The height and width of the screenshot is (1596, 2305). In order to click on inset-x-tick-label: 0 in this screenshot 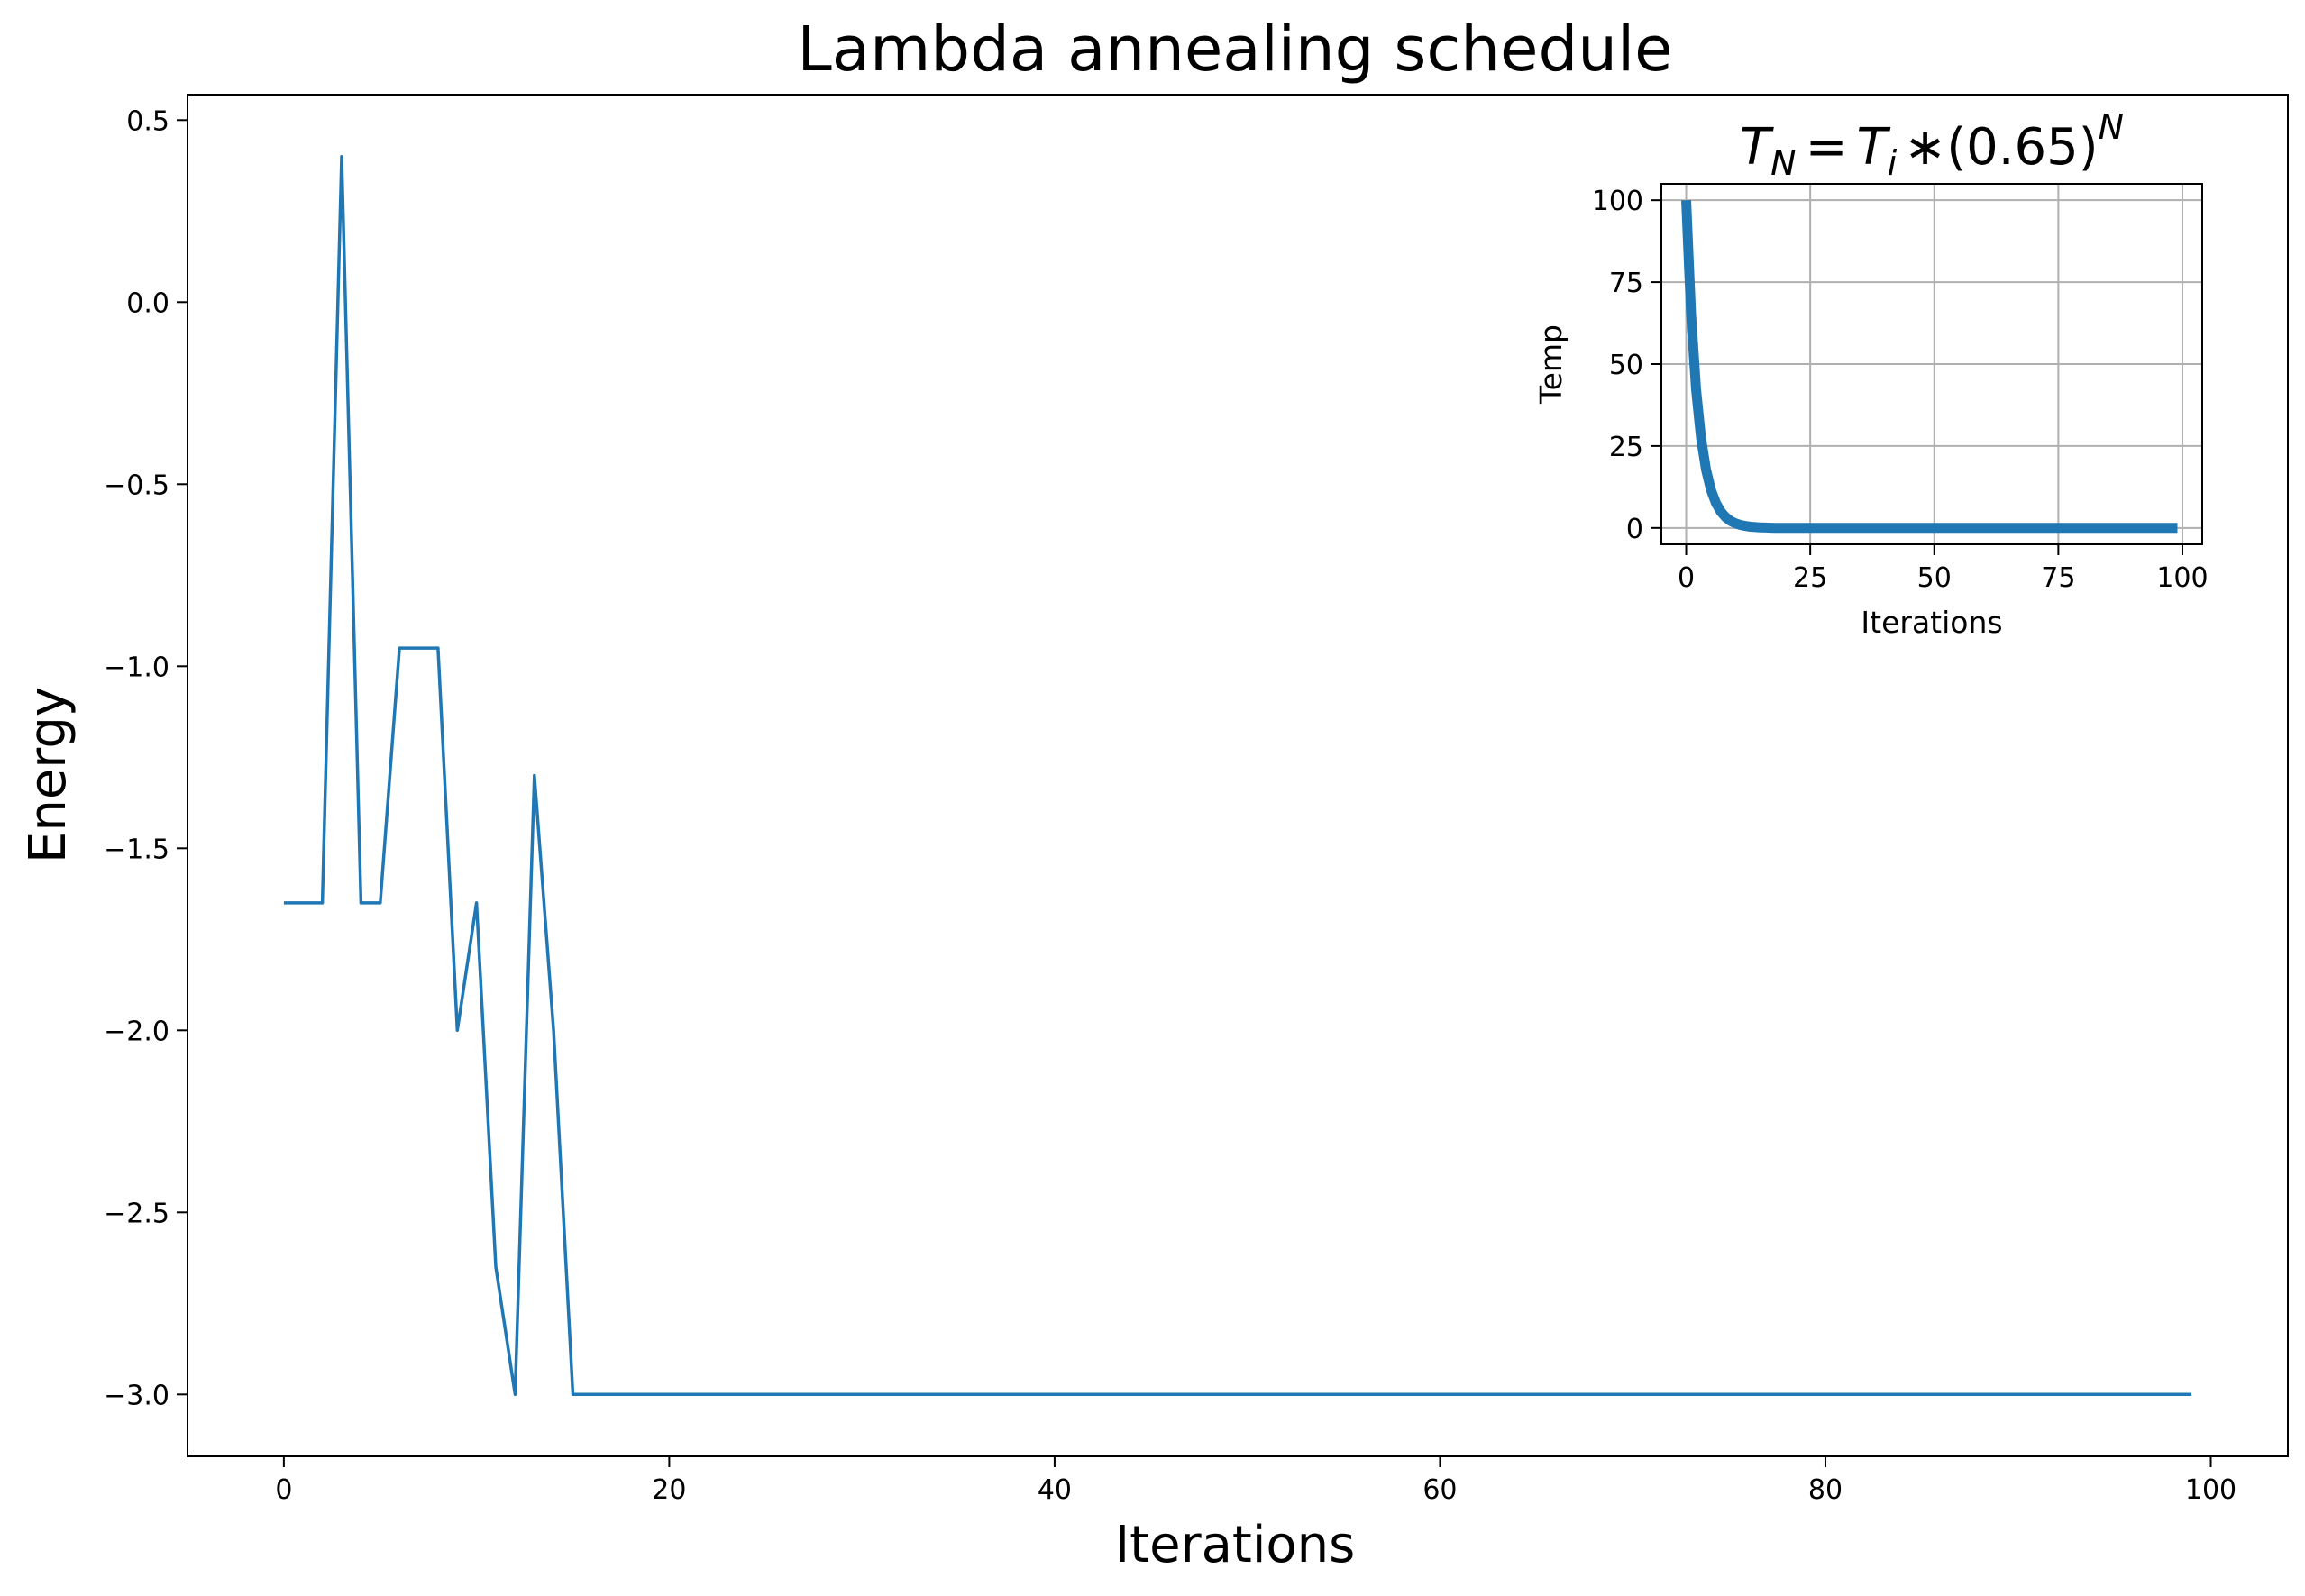, I will do `click(1687, 578)`.